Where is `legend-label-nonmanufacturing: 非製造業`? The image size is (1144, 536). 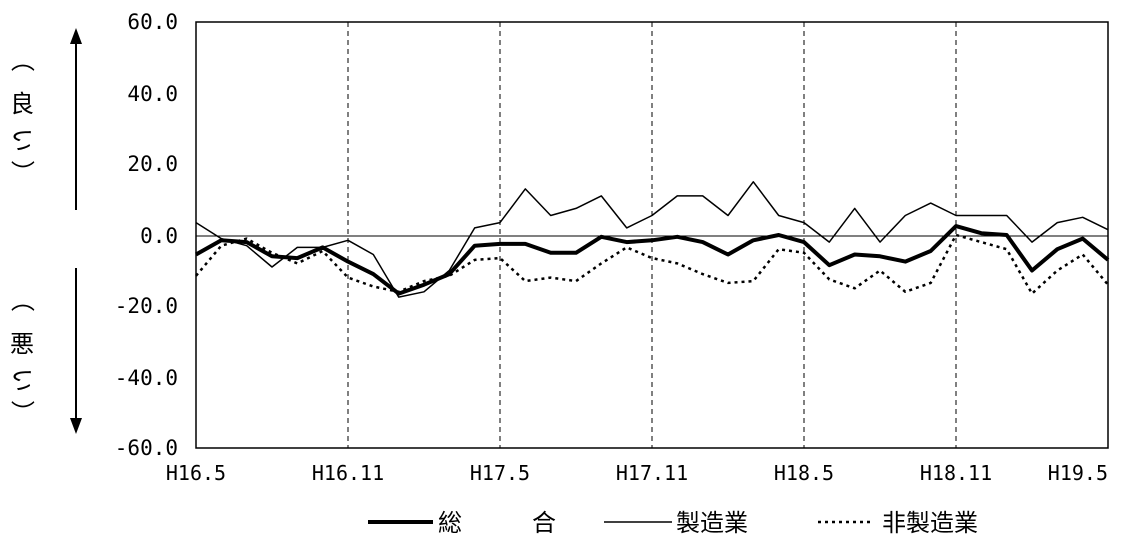 legend-label-nonmanufacturing: 非製造業 is located at coordinates (930, 522).